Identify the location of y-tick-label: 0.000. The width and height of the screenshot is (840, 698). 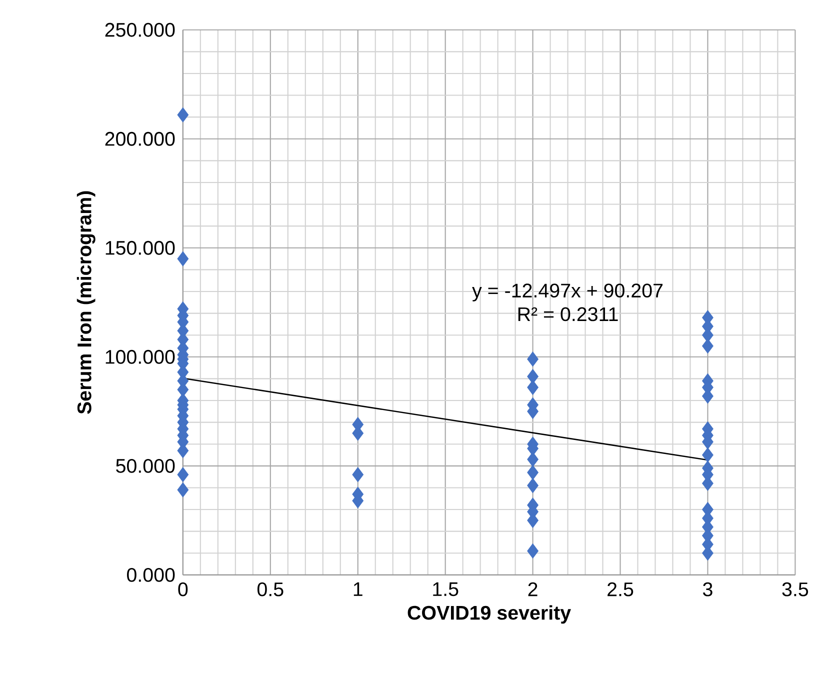
(151, 575).